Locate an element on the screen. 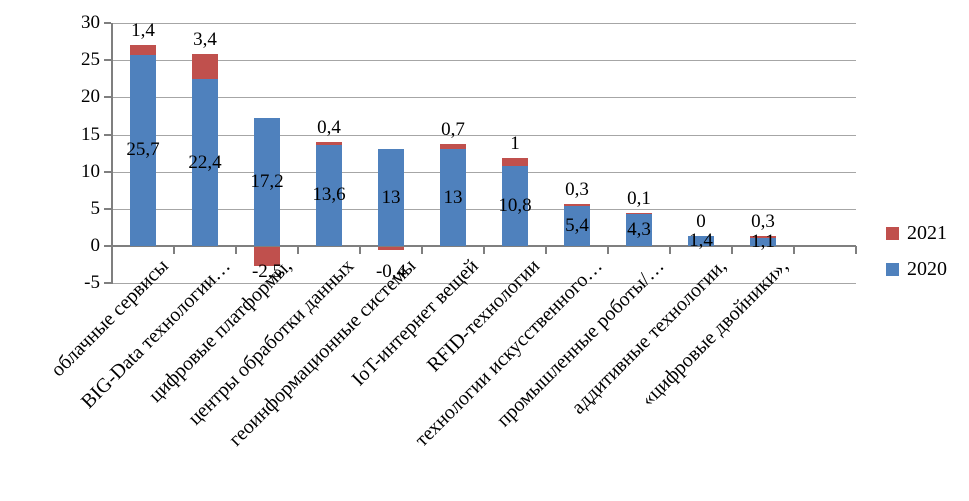  data-label-2021: 0 is located at coordinates (701, 221).